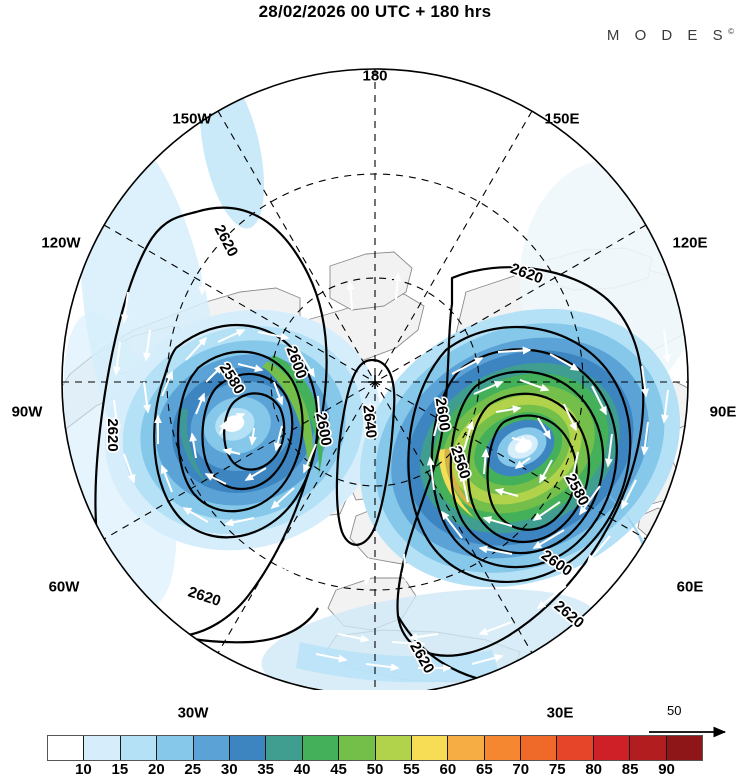 The height and width of the screenshot is (782, 750). Describe the element at coordinates (64, 587) in the screenshot. I see `longitude-label-60w: 60W` at that location.